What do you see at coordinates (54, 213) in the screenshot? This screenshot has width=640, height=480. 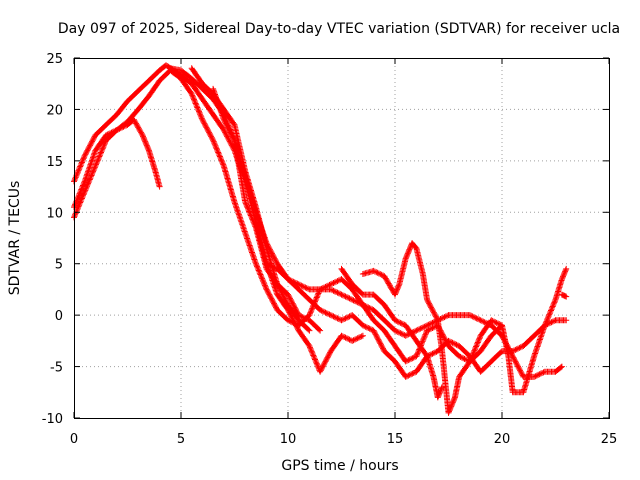 I see `y-tick-label: 10` at bounding box center [54, 213].